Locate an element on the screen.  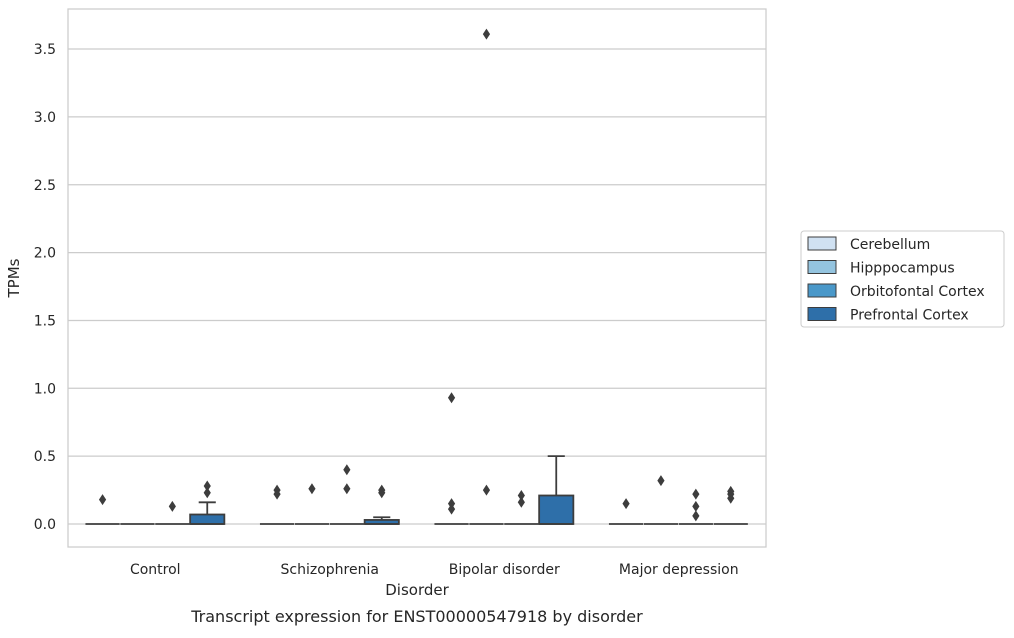
x-tick-label: Control is located at coordinates (155, 570).